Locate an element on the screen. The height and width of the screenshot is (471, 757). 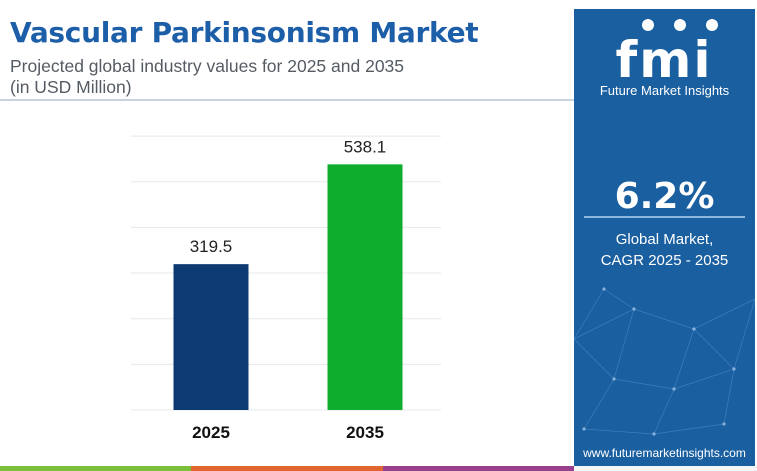
cagr-label-line-1: Global Market, is located at coordinates (664, 239).